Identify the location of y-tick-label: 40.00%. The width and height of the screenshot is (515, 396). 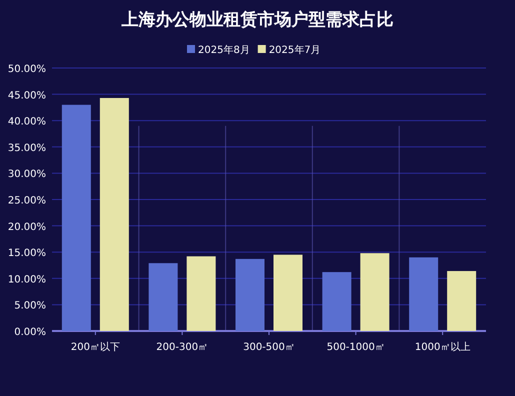
(27, 122).